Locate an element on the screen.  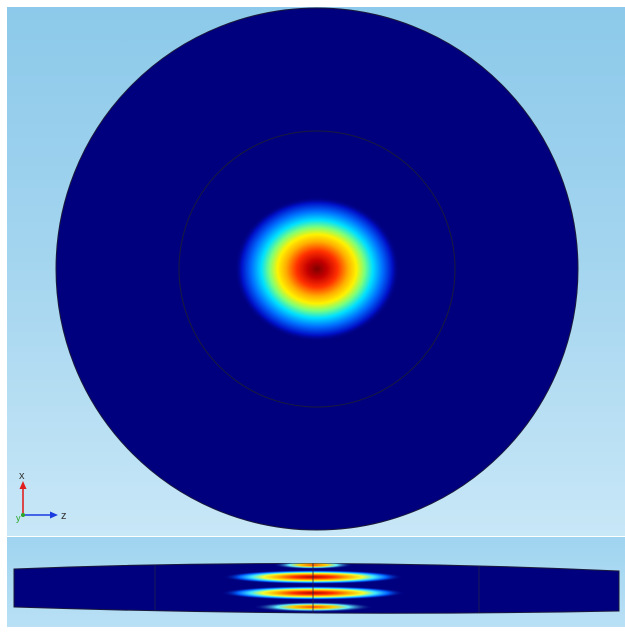
core-region is located at coordinates (317, 588).